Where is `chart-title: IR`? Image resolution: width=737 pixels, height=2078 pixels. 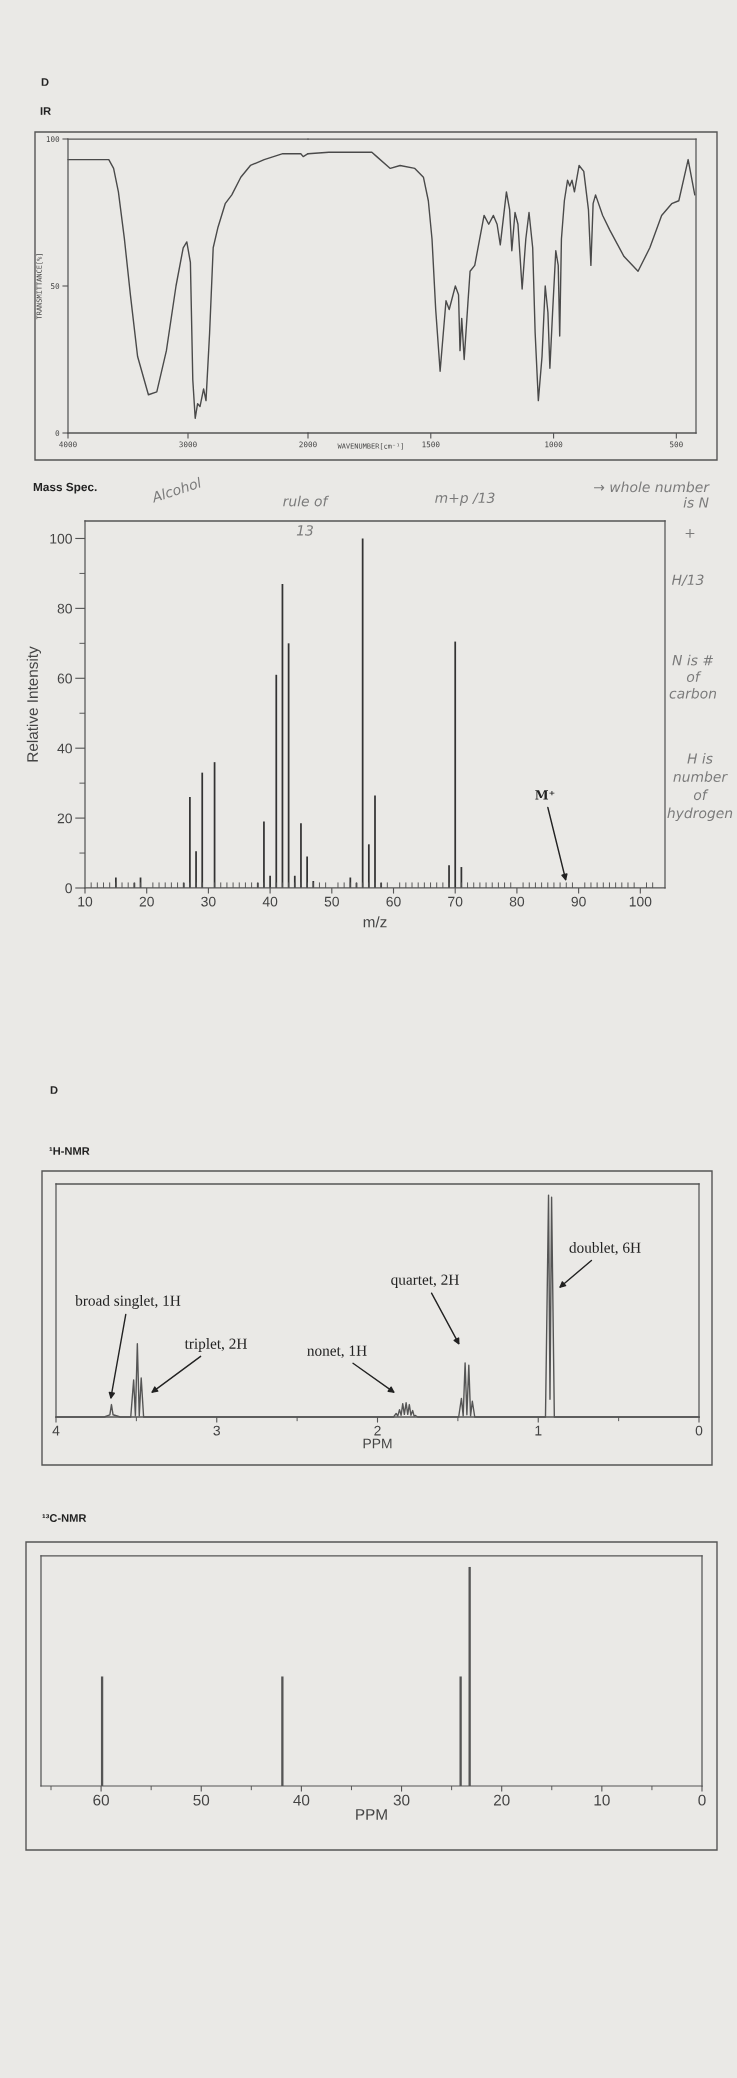 chart-title: IR is located at coordinates (45, 111).